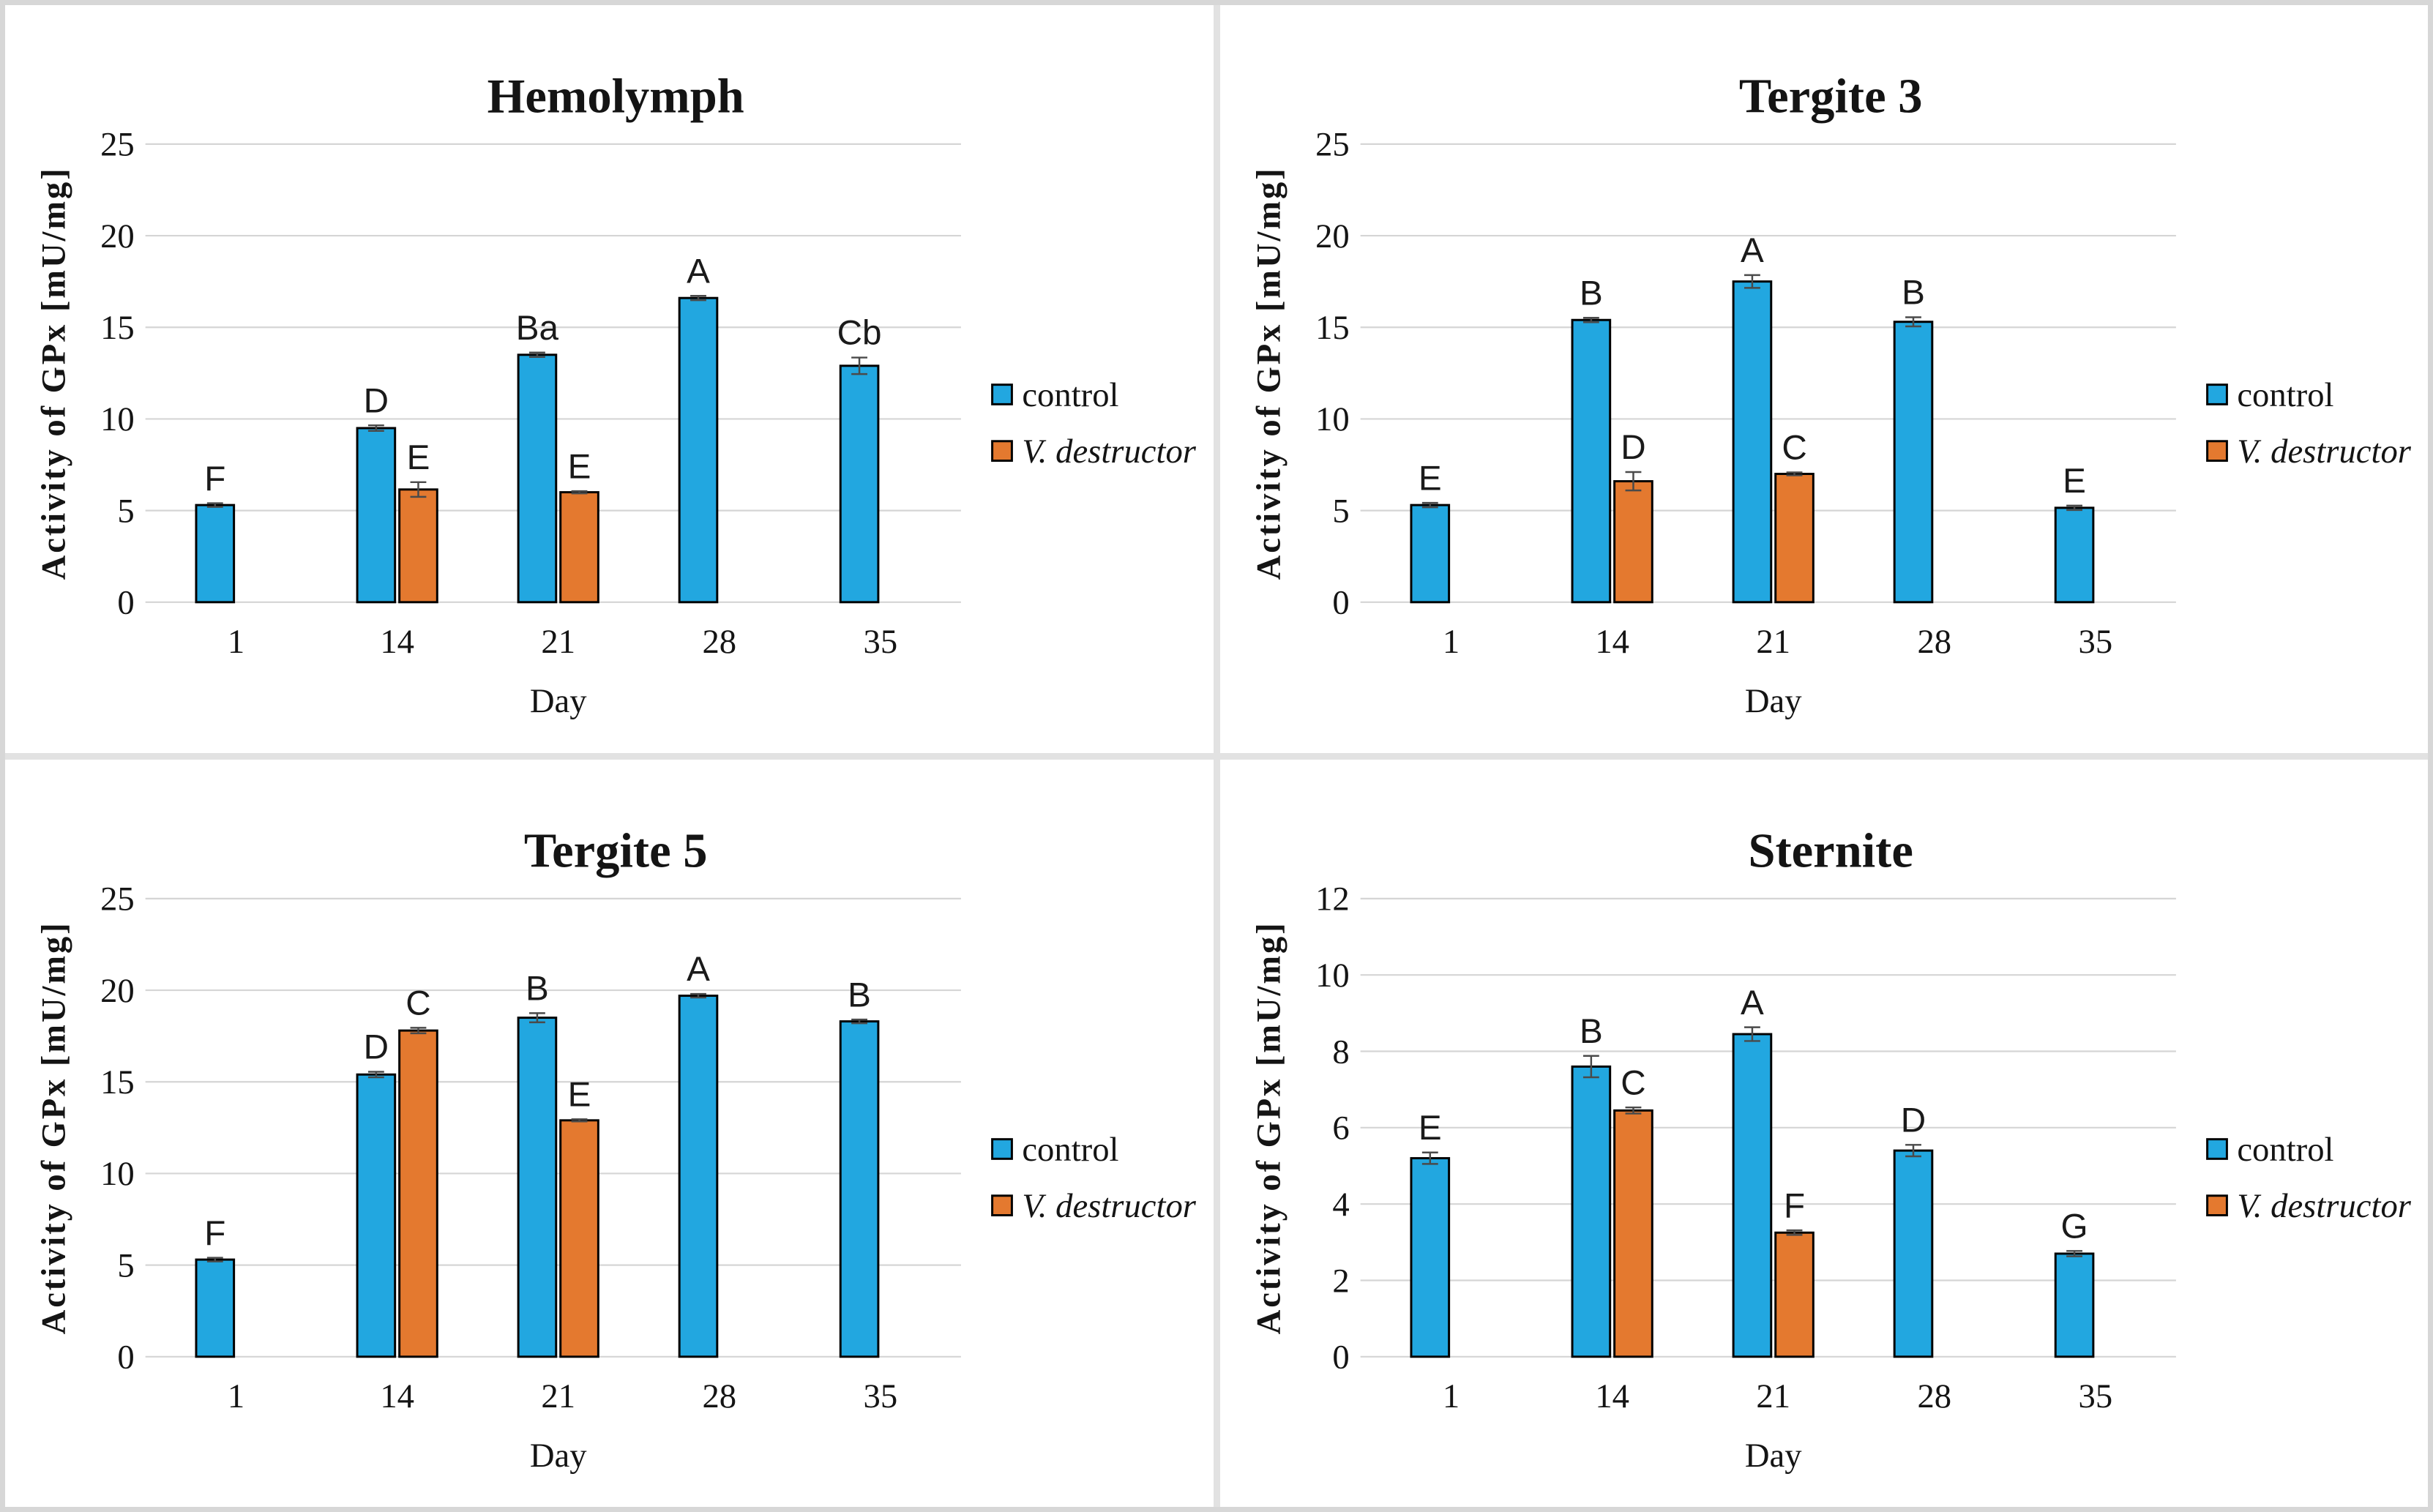 This screenshot has height=1512, width=2433. I want to click on y-tick-label: 6, so click(1340, 1128).